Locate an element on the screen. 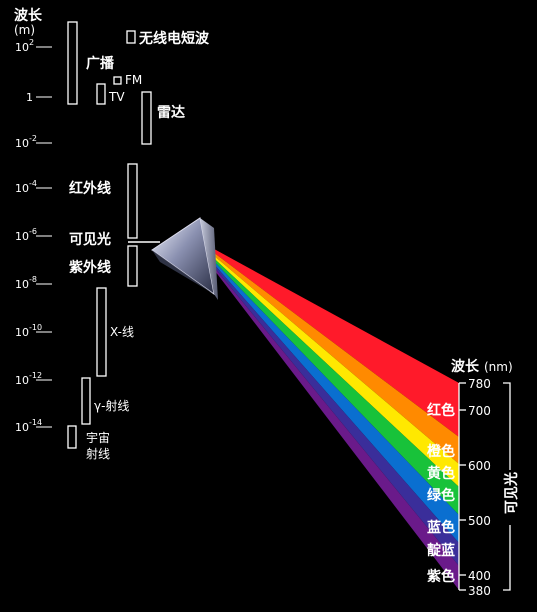  infrared-range-box is located at coordinates (132, 201).